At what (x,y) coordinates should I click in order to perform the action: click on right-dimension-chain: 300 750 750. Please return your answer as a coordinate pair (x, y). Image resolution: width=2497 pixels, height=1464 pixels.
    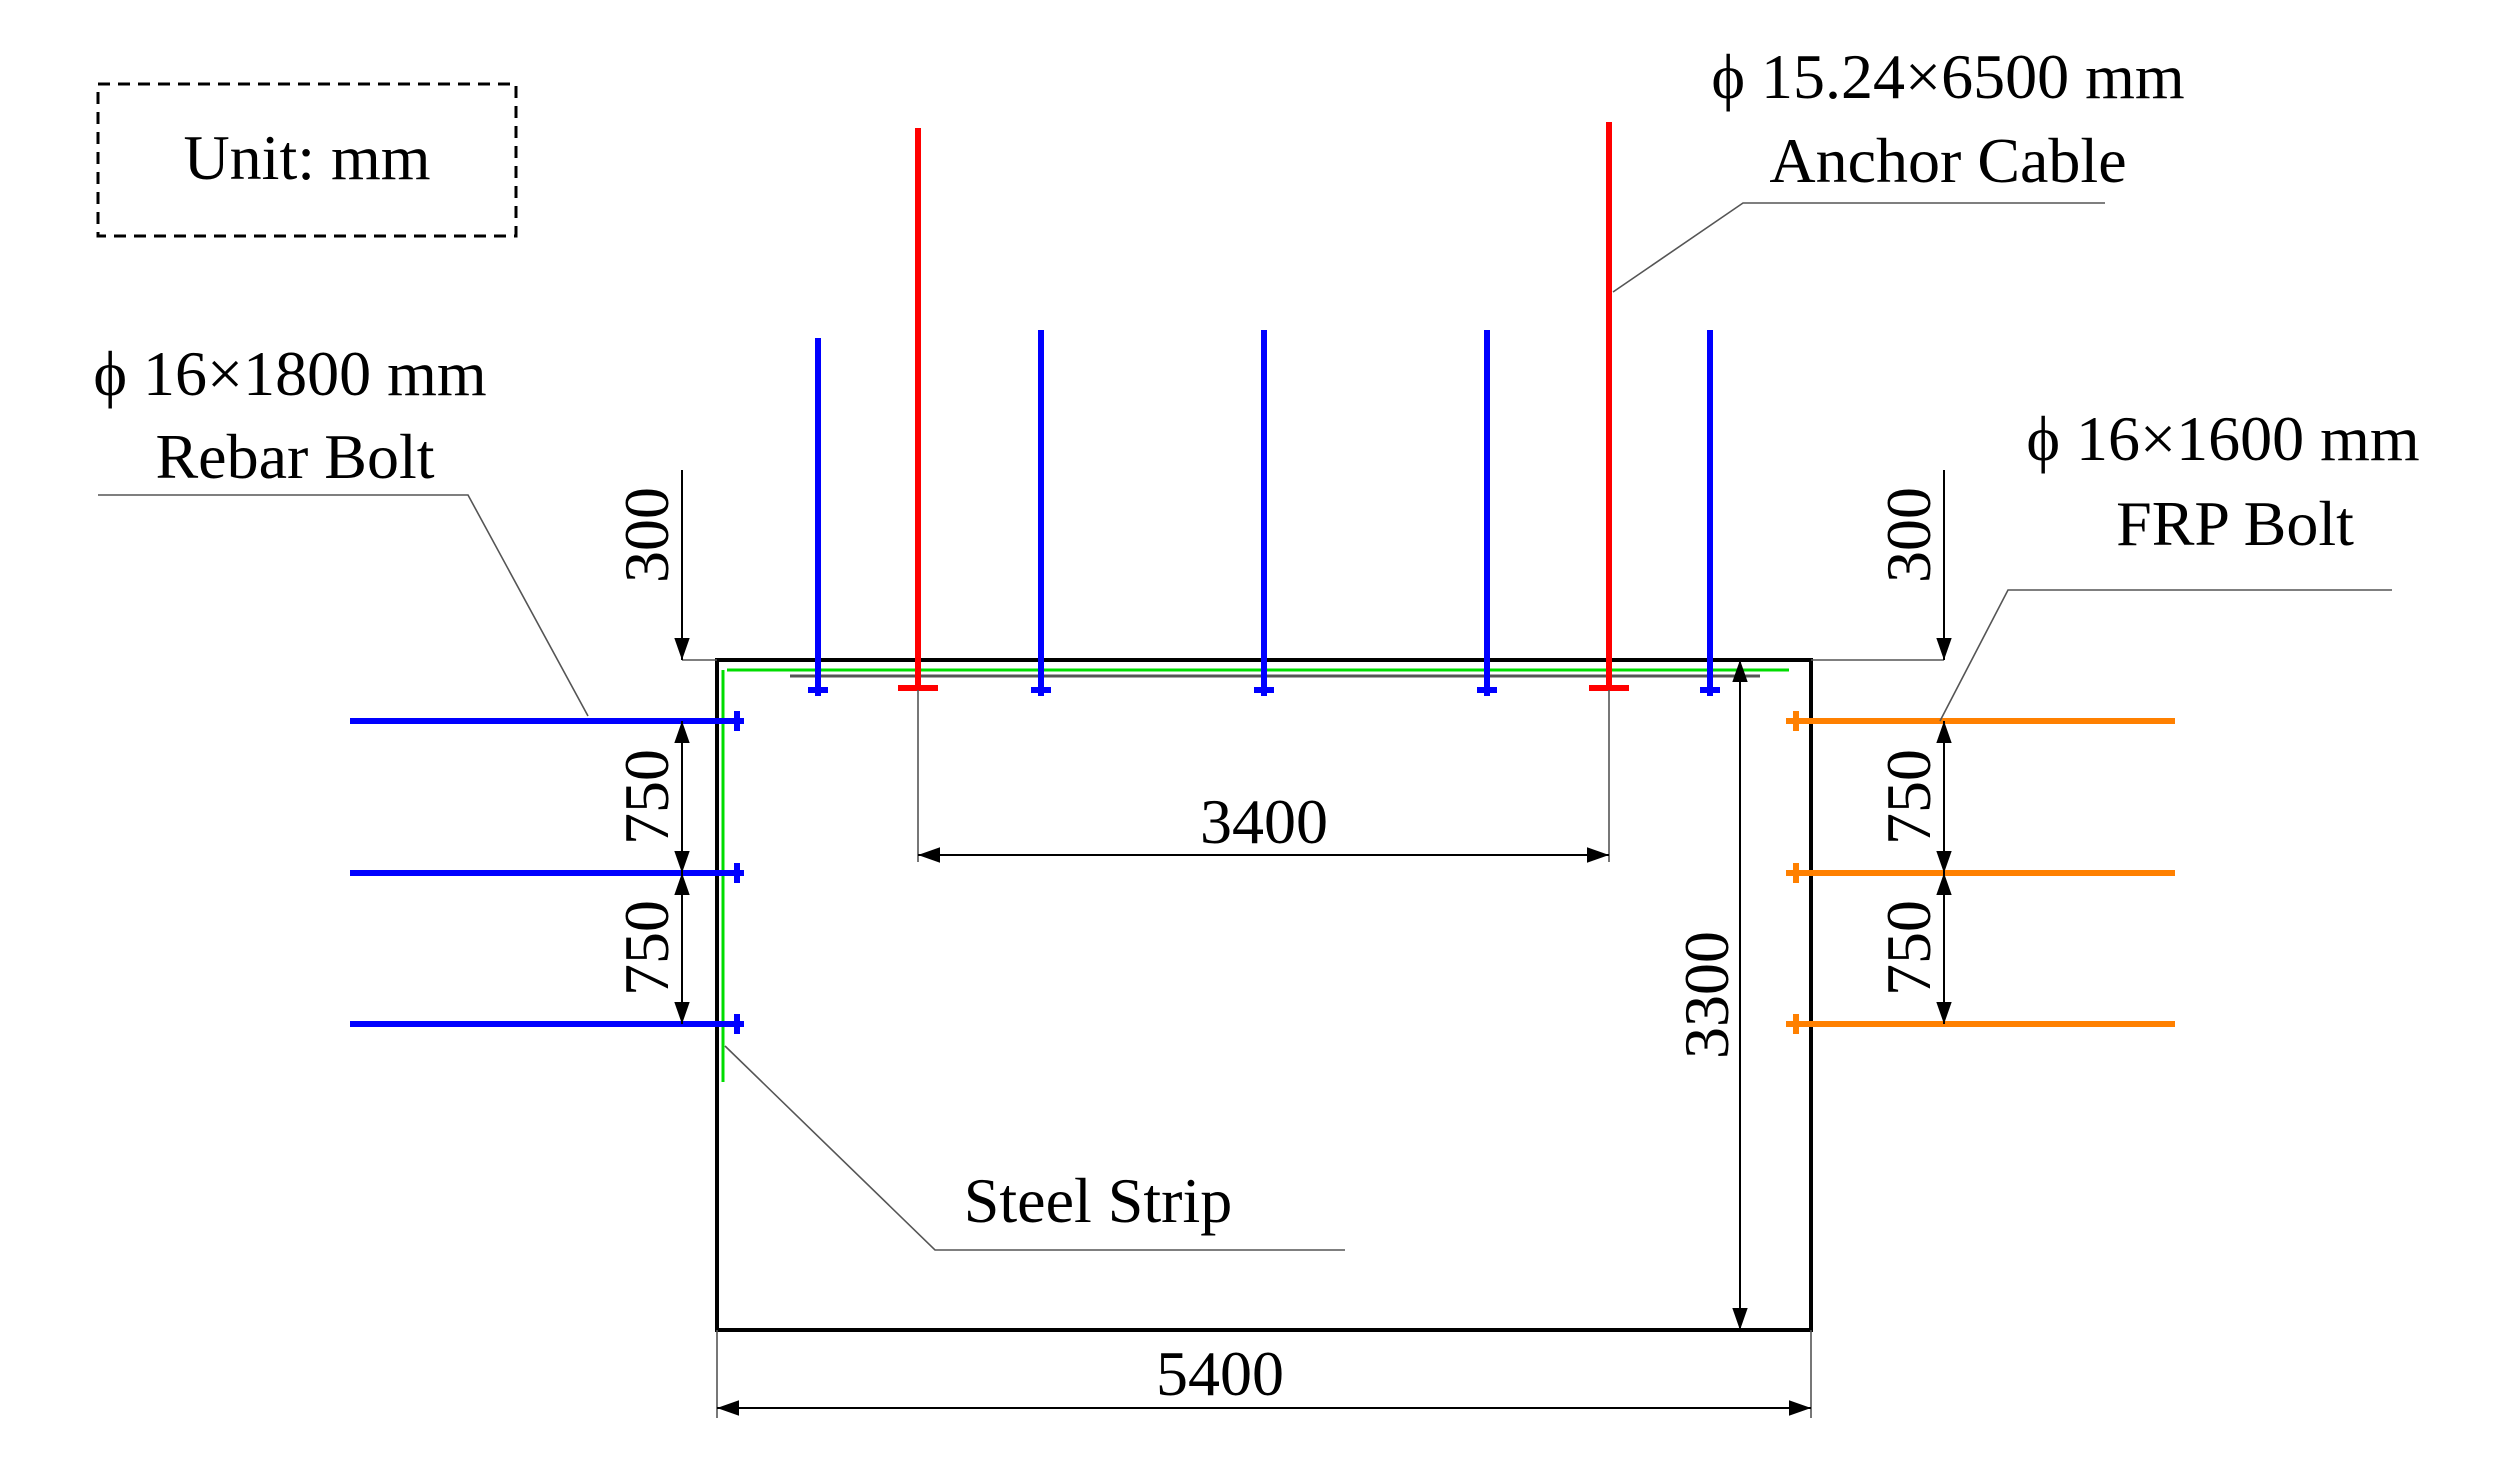
    Looking at the image, I should click on (1881, 747).